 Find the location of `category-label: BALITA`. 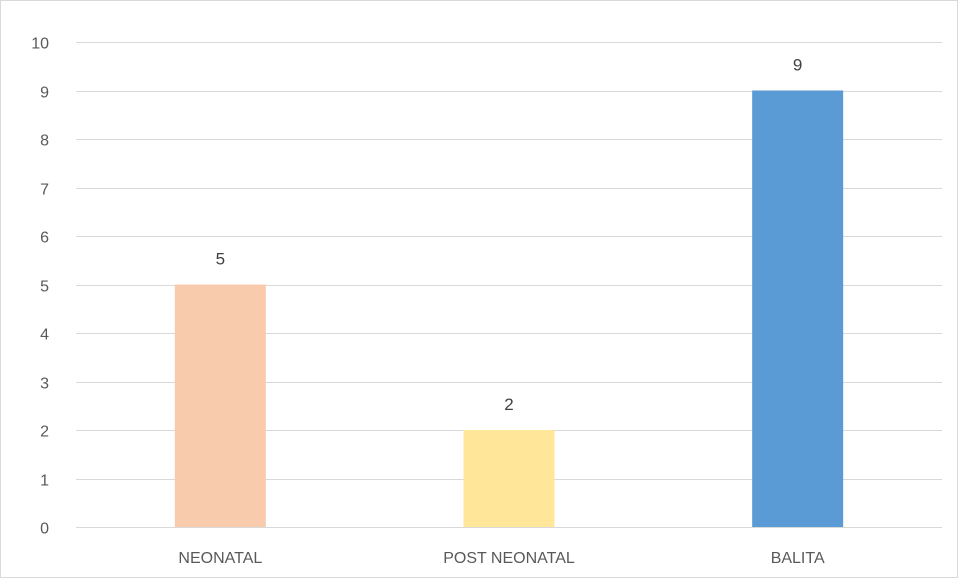

category-label: BALITA is located at coordinates (798, 558).